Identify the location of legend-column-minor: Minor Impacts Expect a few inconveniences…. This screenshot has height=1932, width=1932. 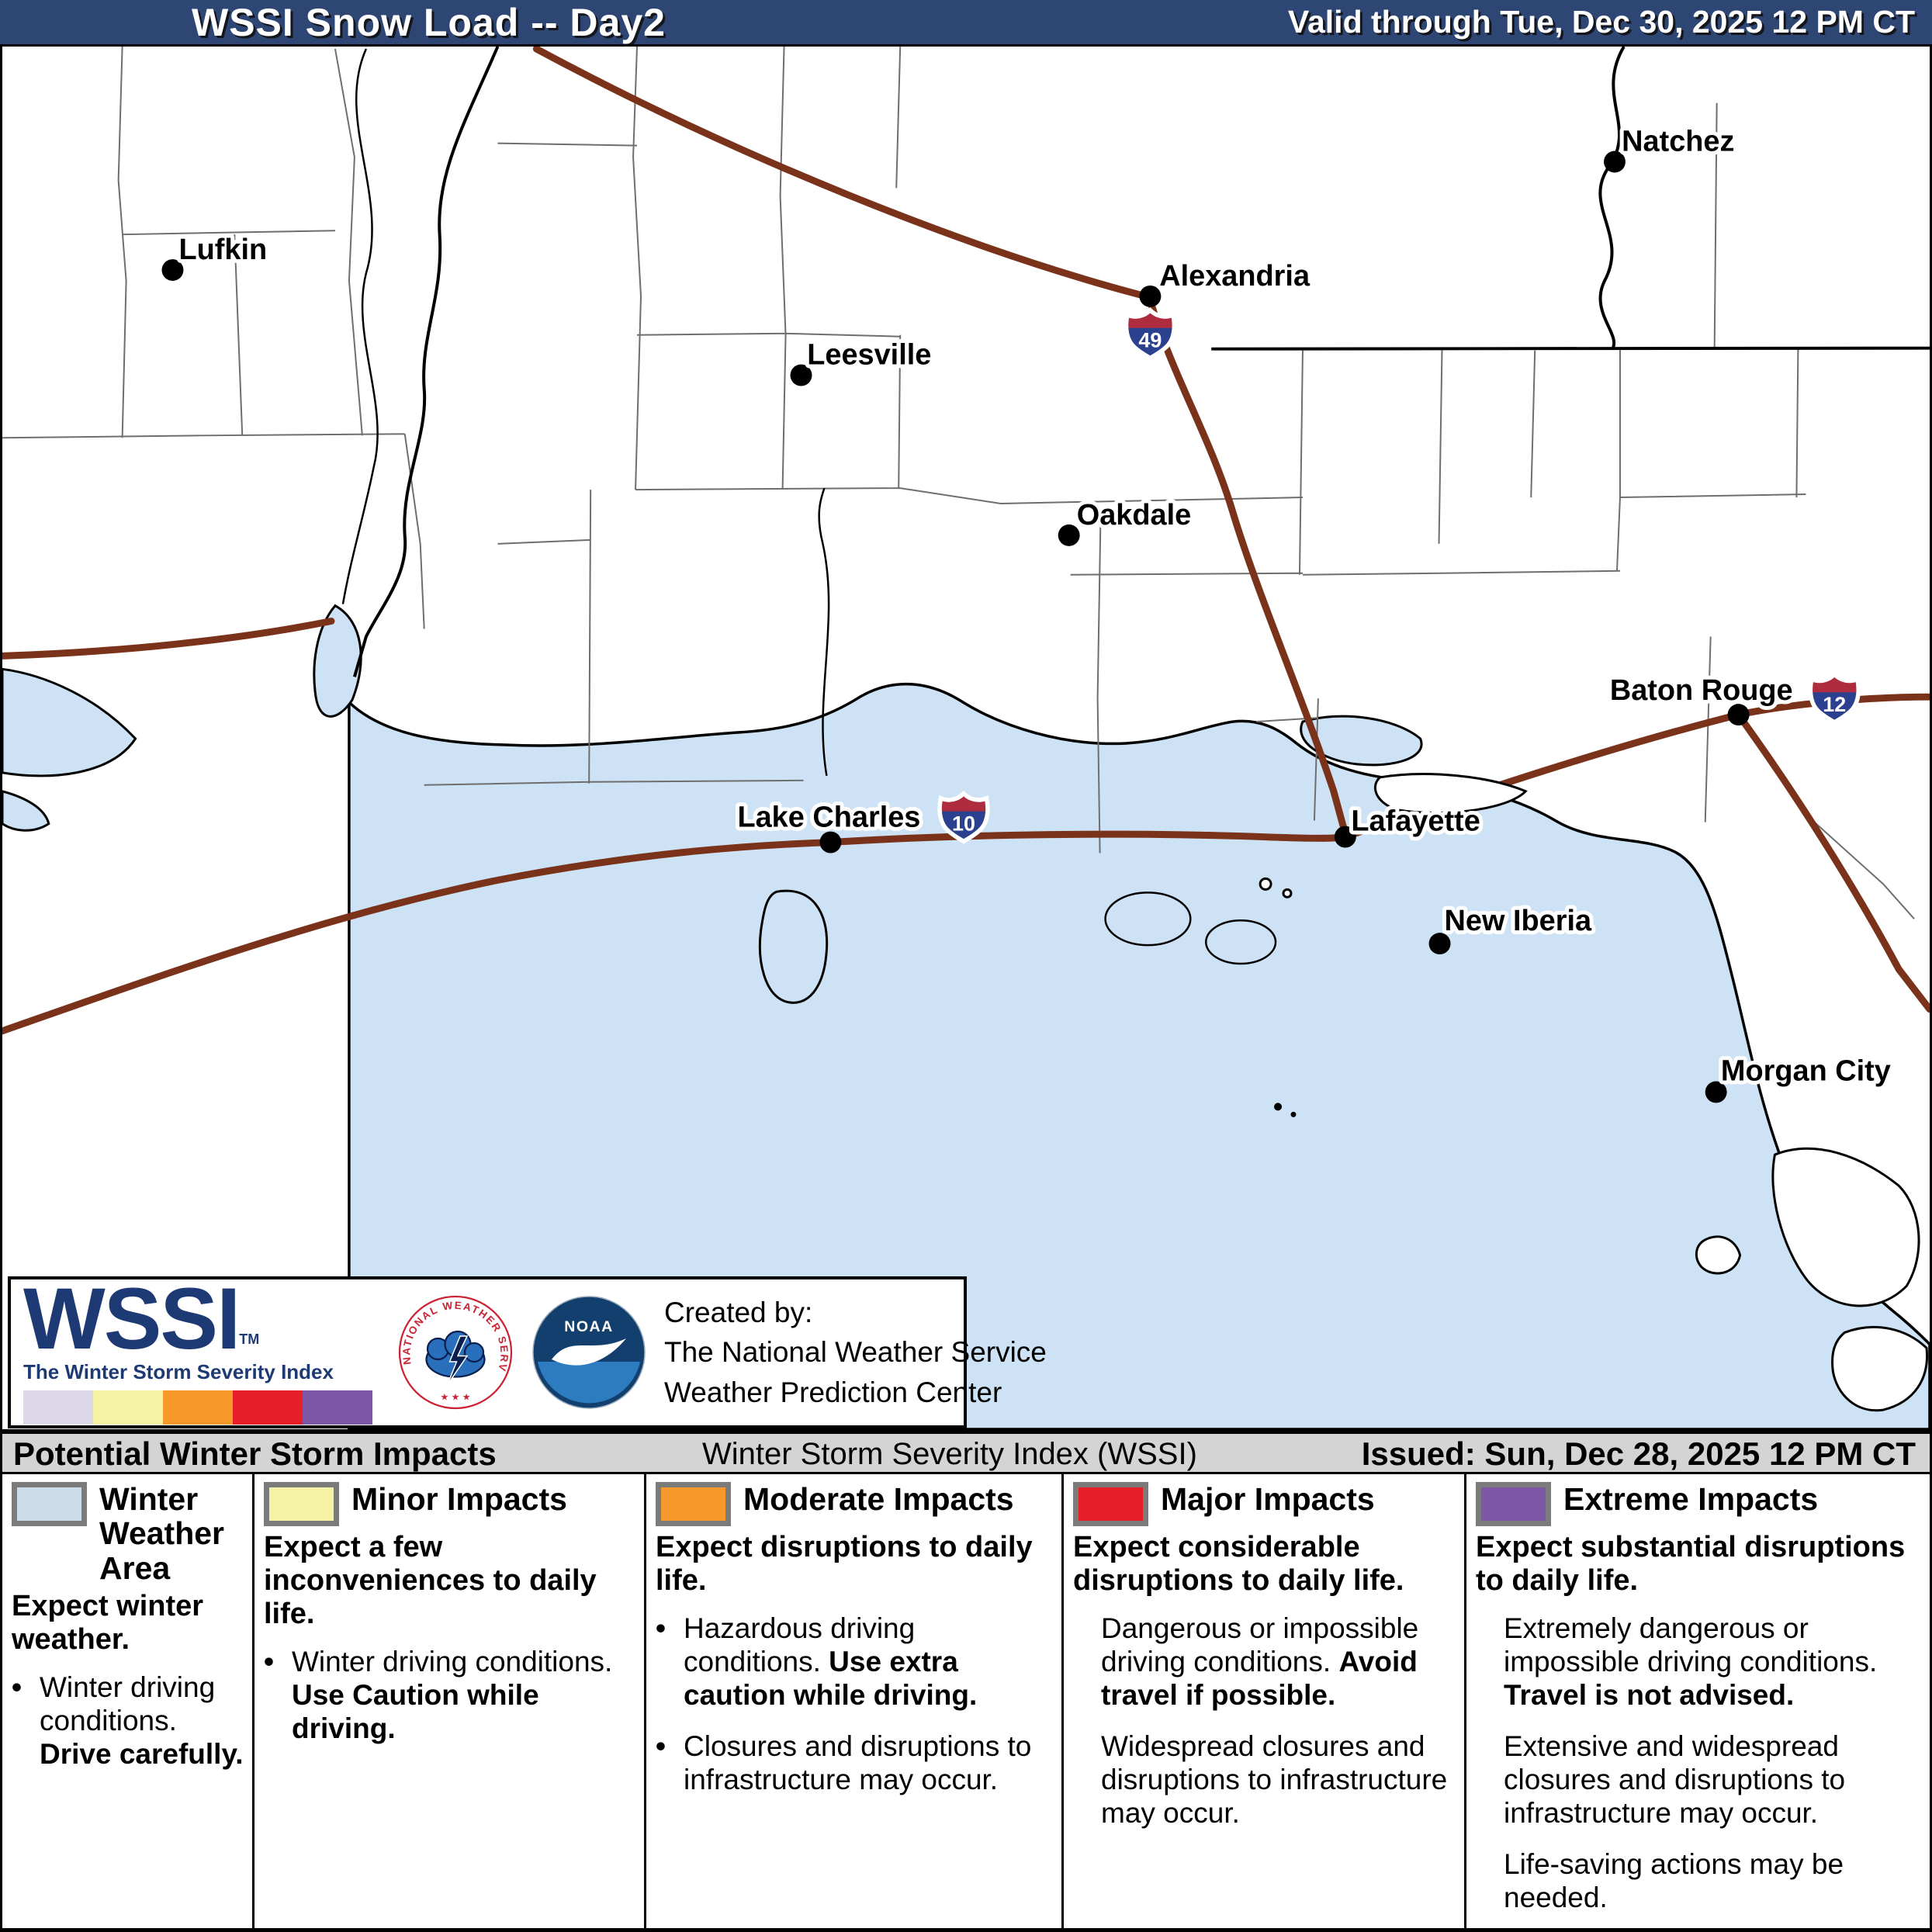
(450, 1701).